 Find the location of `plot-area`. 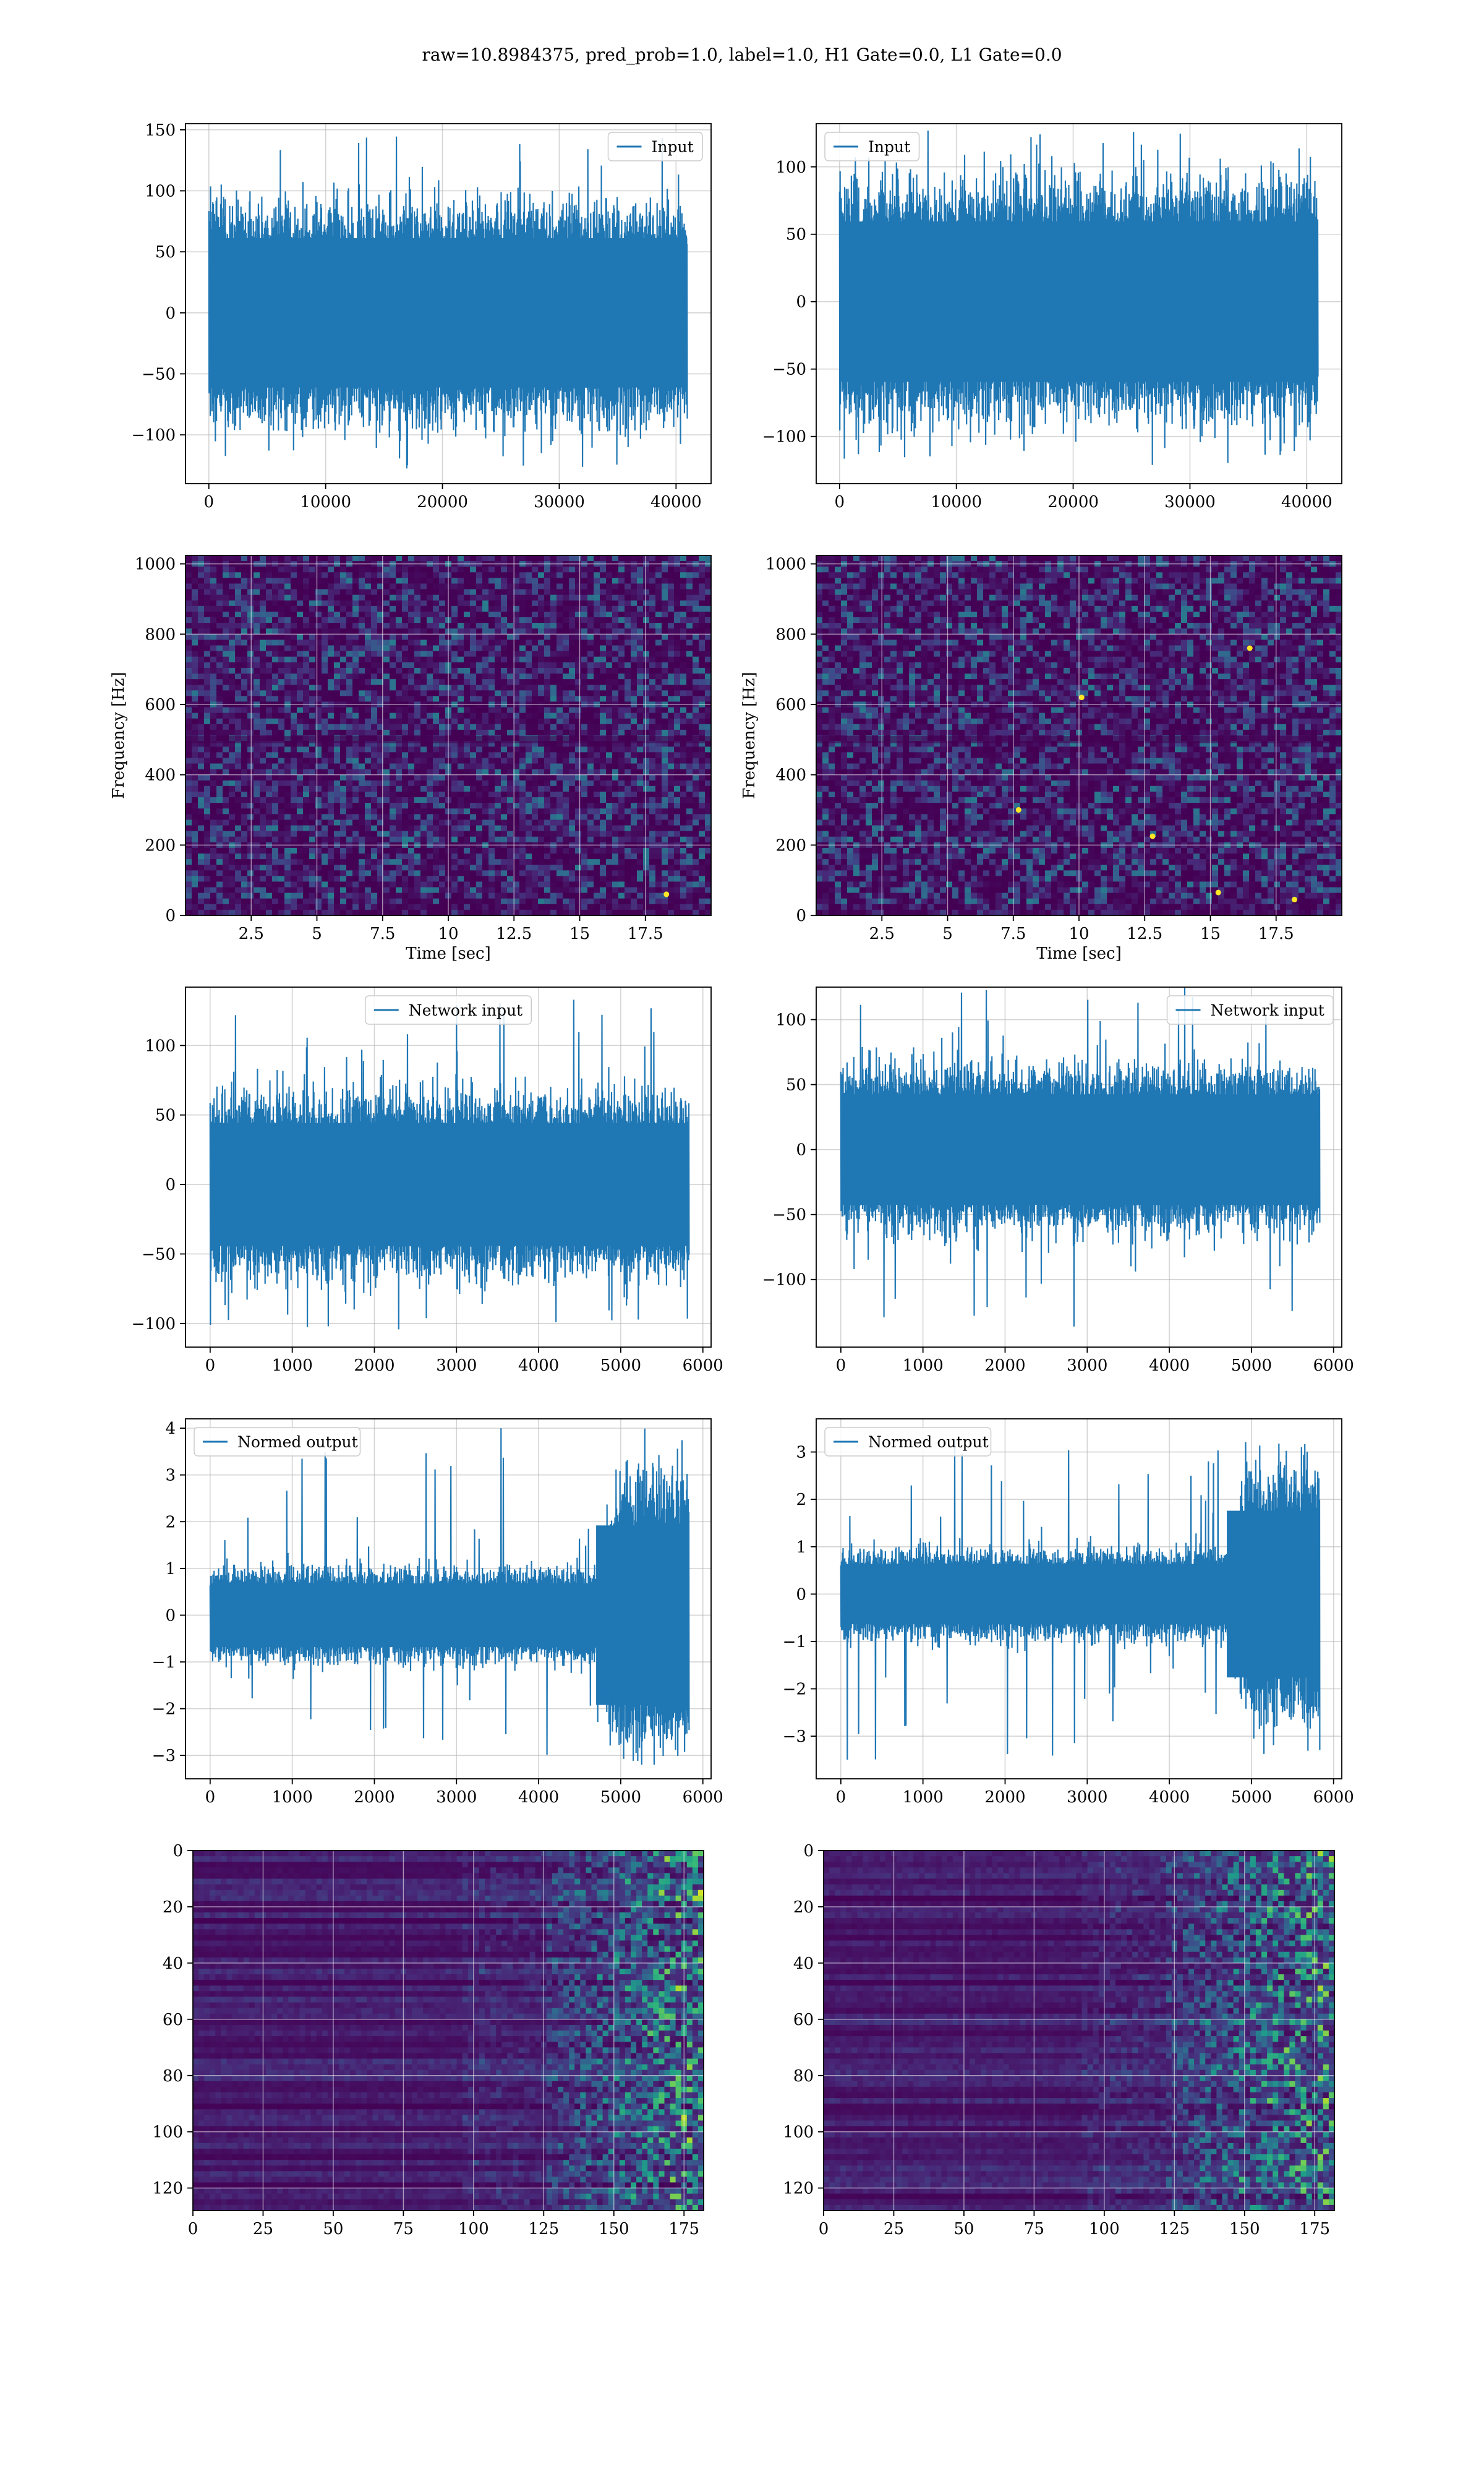

plot-area is located at coordinates (1079, 304).